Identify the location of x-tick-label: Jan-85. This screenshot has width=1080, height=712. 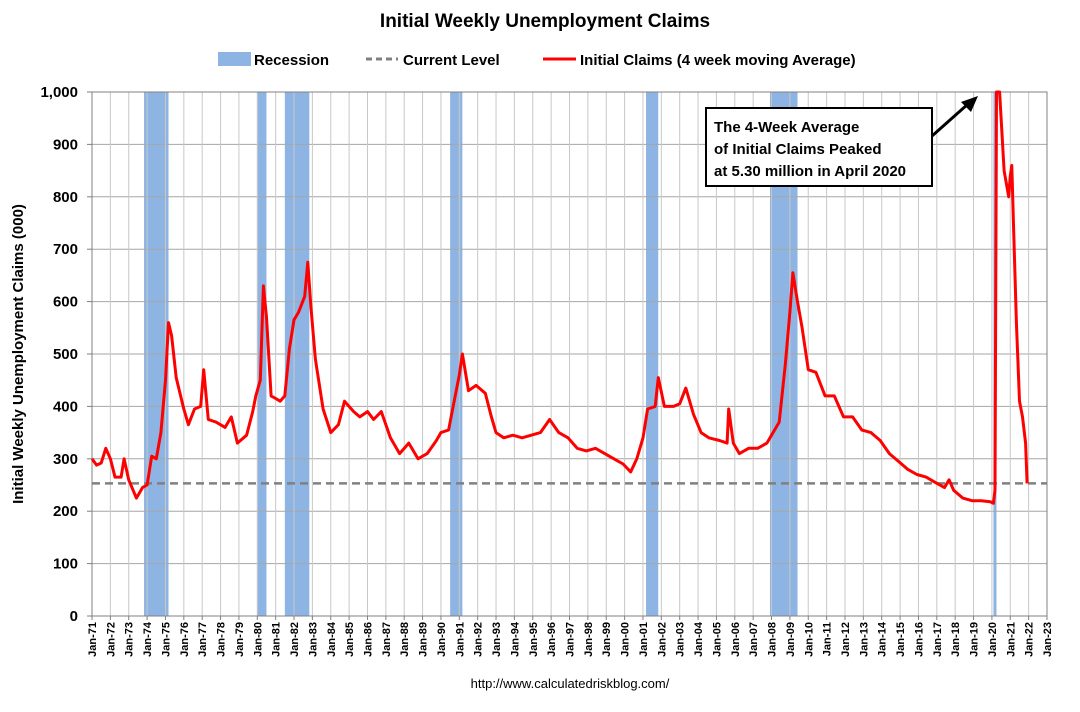
(350, 639).